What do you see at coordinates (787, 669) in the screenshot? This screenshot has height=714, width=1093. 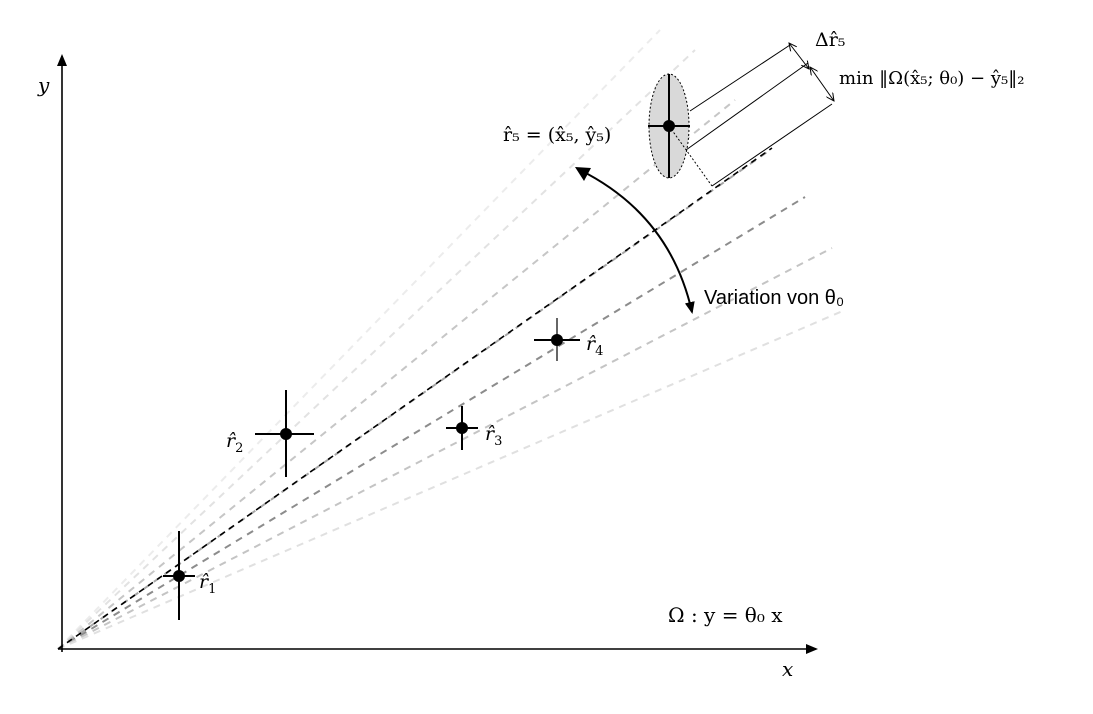 I see `x-axis-label: x` at bounding box center [787, 669].